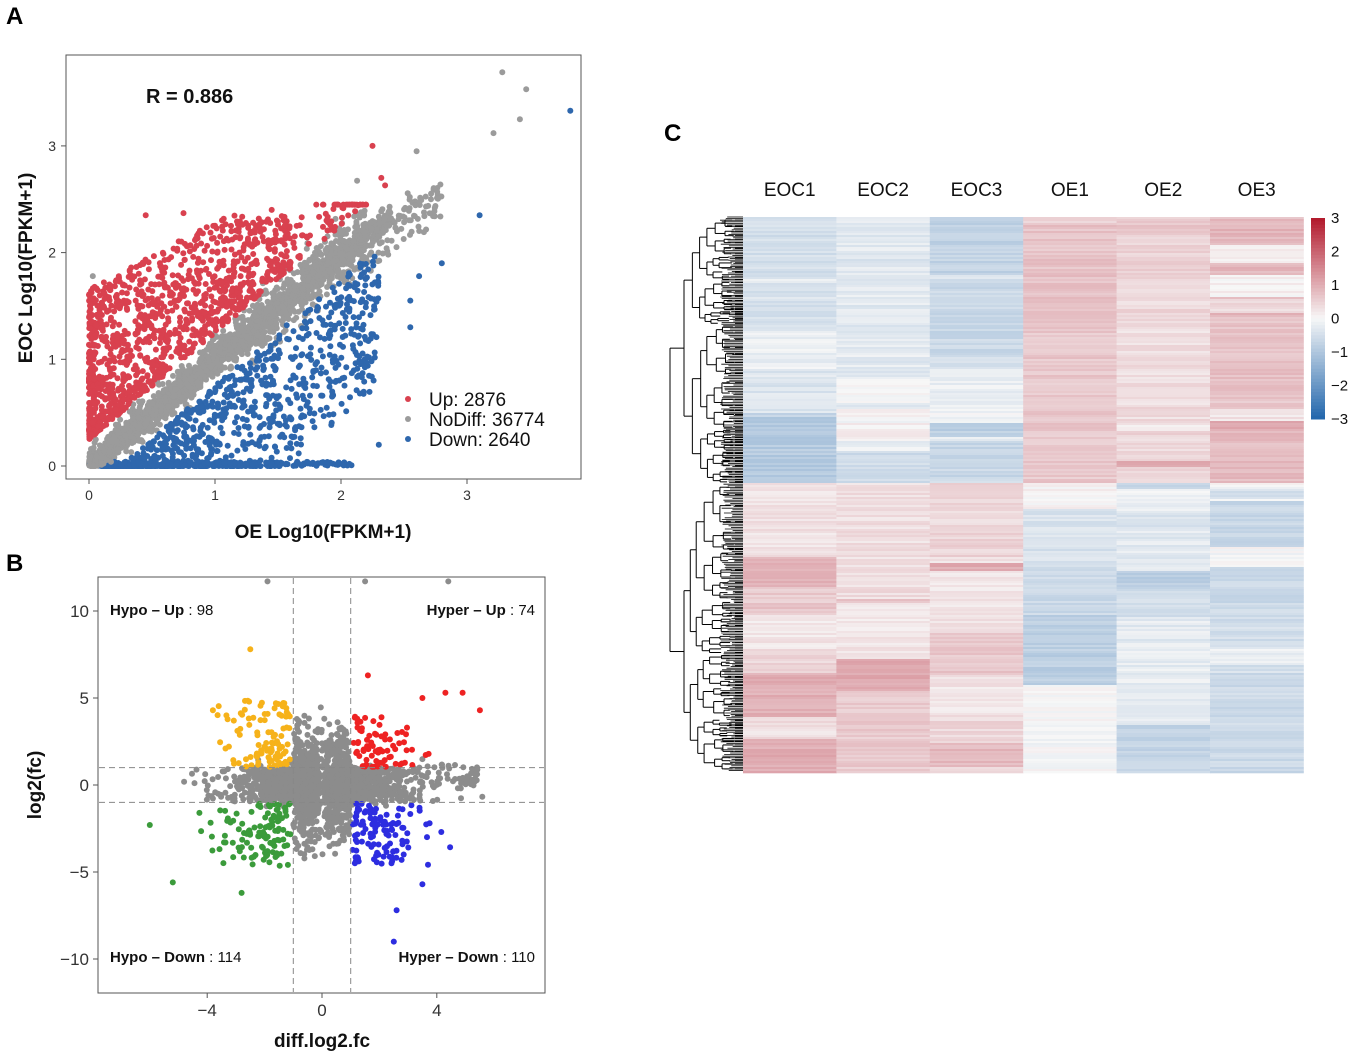  I want to click on legend-nodiff: NoDiff: 36774, so click(487, 420).